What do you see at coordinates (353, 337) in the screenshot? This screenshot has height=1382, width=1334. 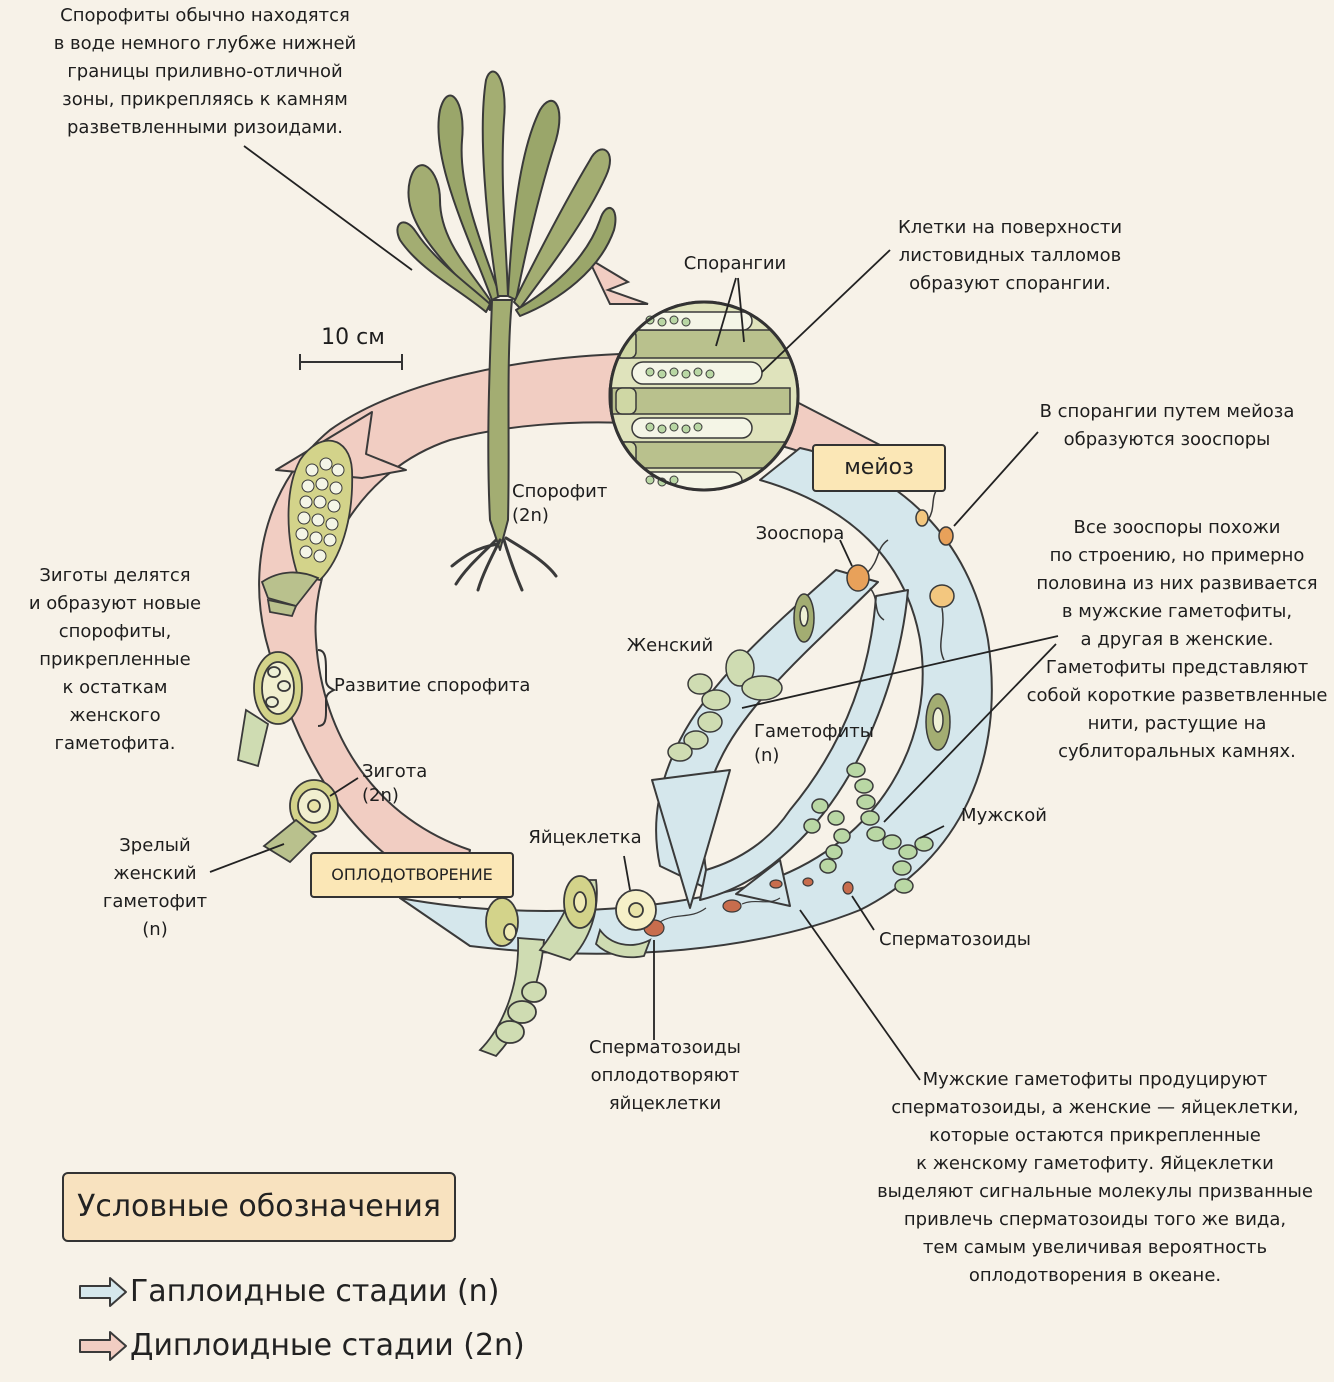 I see `scale-label: 10 см` at bounding box center [353, 337].